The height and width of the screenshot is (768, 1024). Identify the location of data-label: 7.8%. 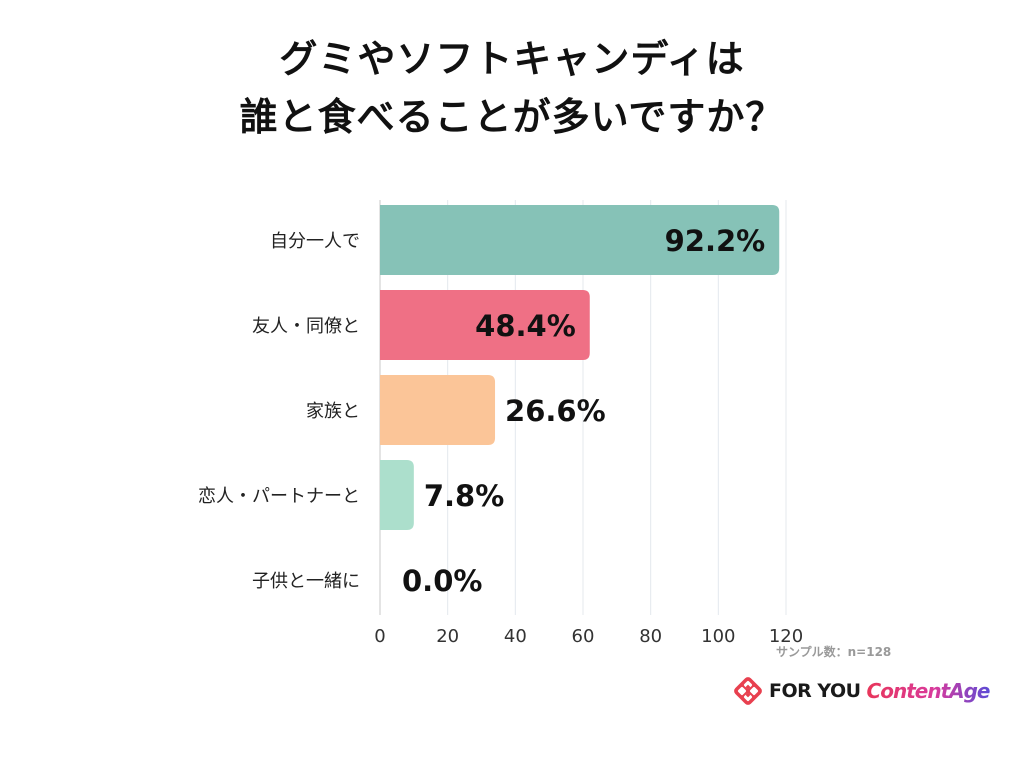
(464, 496).